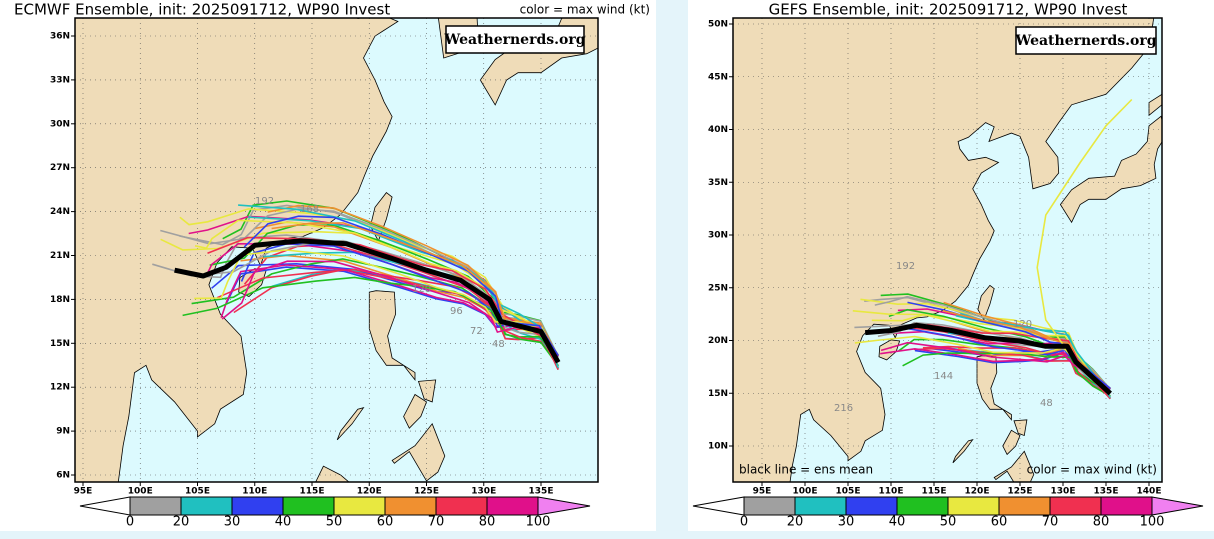  What do you see at coordinates (60, 300) in the screenshot?
I see `lat-label: 18N` at bounding box center [60, 300].